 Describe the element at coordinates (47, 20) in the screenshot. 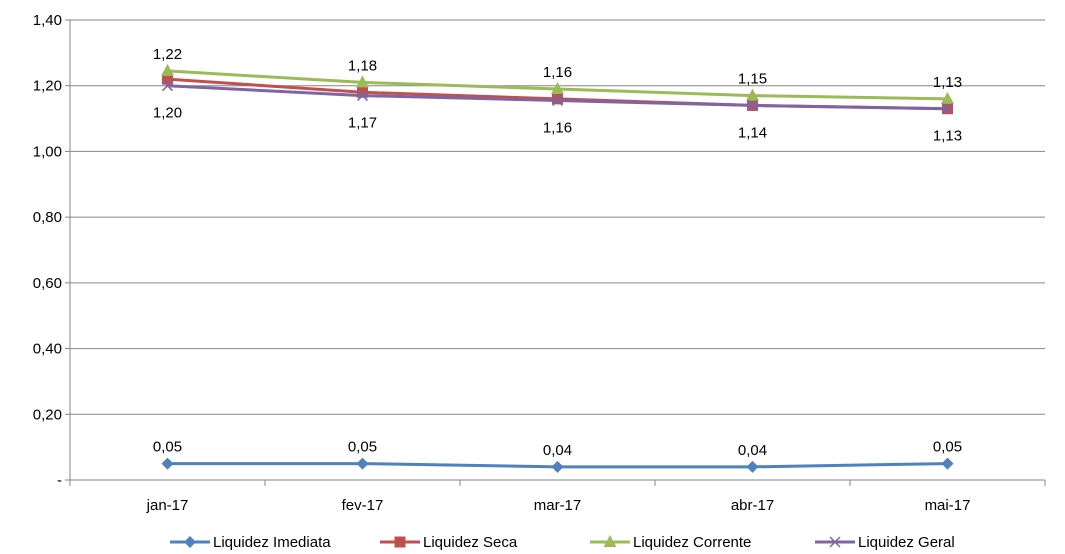

I see `y-tick-label: 1,40` at that location.